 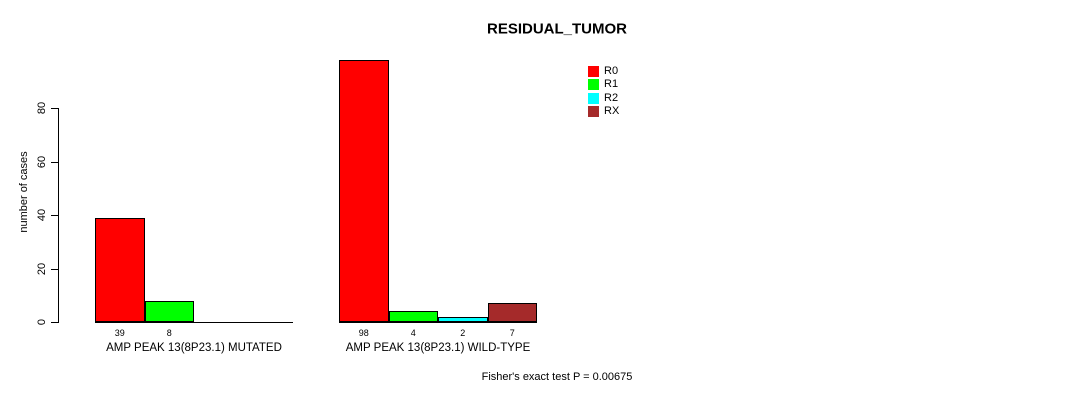 I want to click on legend-label: R1, so click(x=611, y=84).